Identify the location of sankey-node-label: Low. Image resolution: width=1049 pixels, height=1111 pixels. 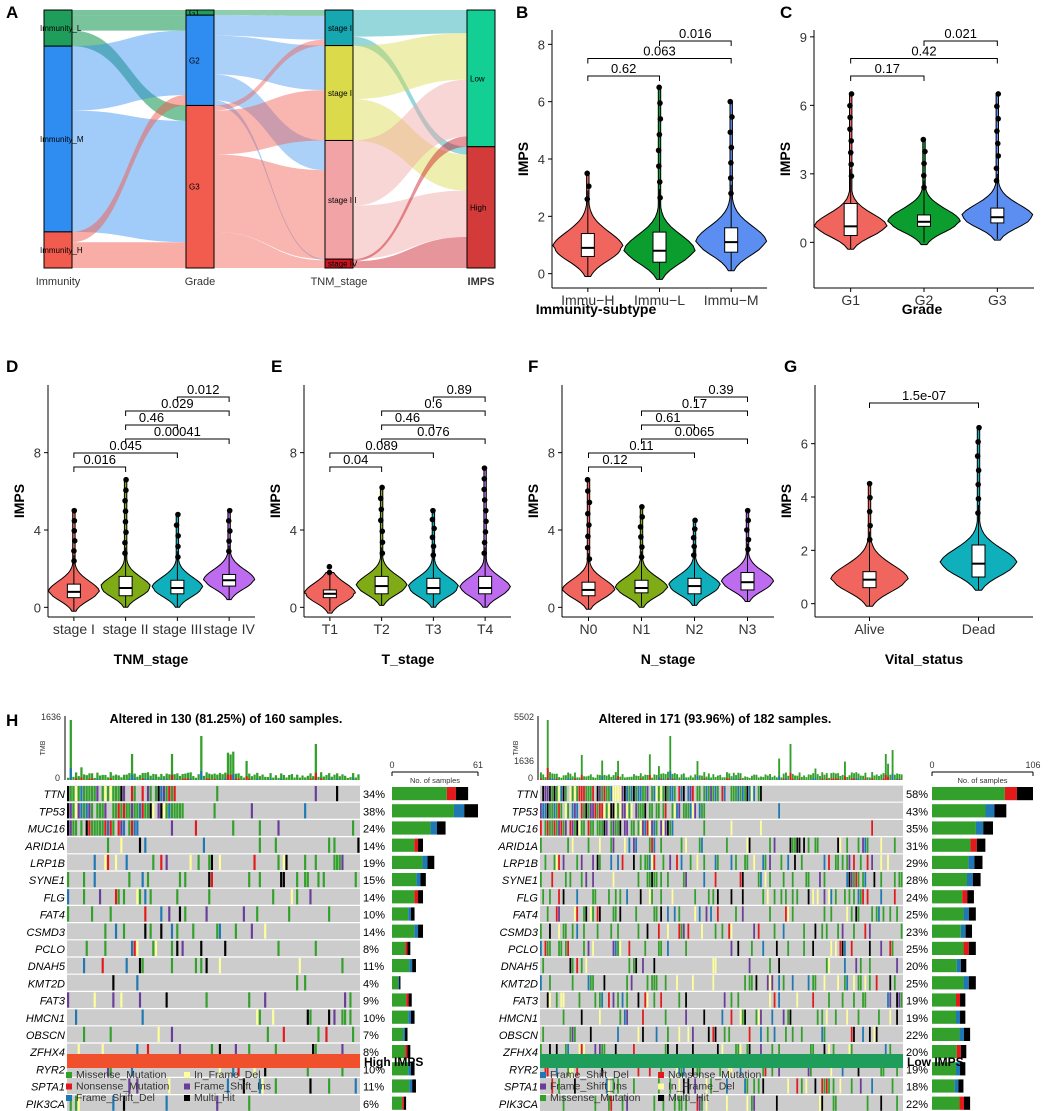
(477, 78).